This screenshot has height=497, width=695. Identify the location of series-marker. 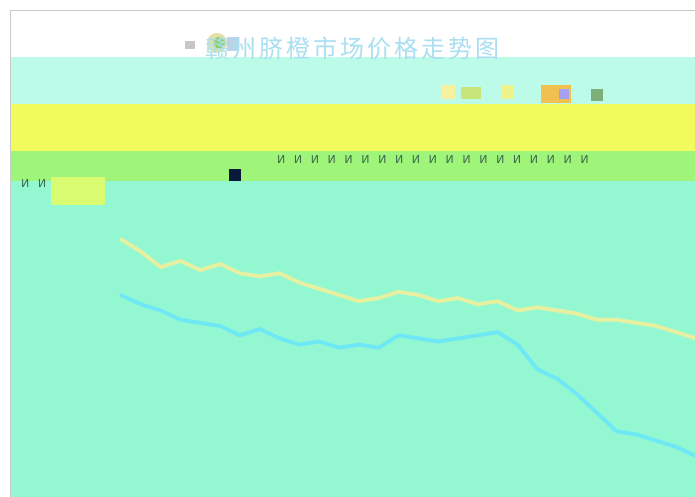
(235, 175).